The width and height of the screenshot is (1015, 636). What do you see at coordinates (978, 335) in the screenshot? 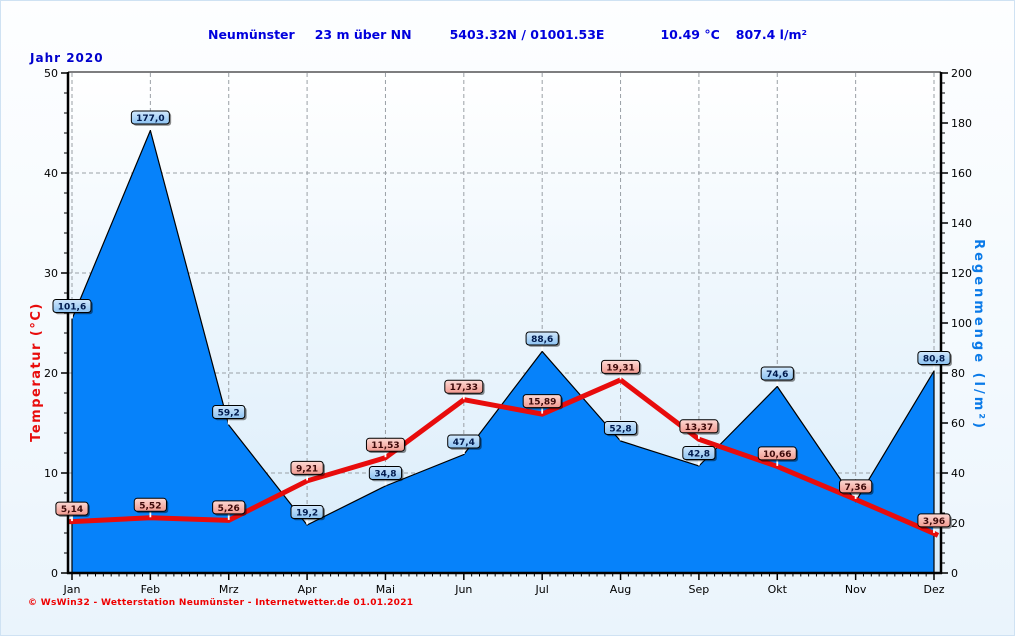
I see `right-axis-title: Regenmenge (l/m²)` at bounding box center [978, 335].